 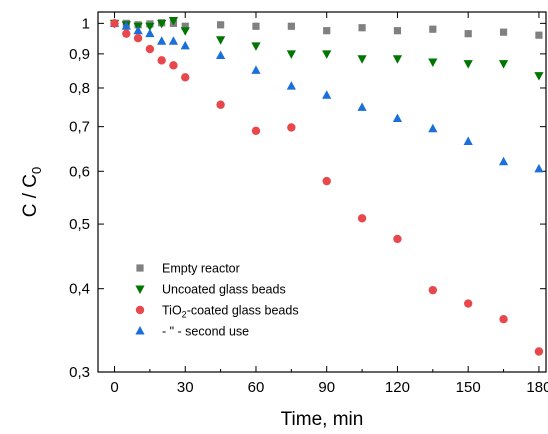 I want to click on x-tick-label: 90, so click(x=326, y=387).